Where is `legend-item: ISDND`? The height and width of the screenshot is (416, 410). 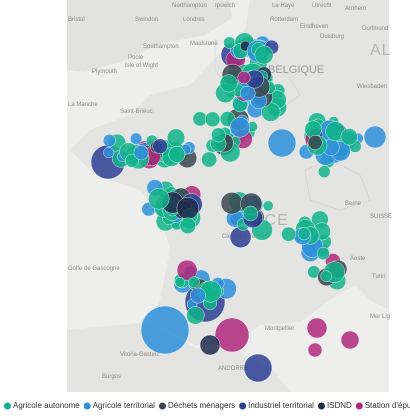
legend-item: ISDND is located at coordinates (334, 405).